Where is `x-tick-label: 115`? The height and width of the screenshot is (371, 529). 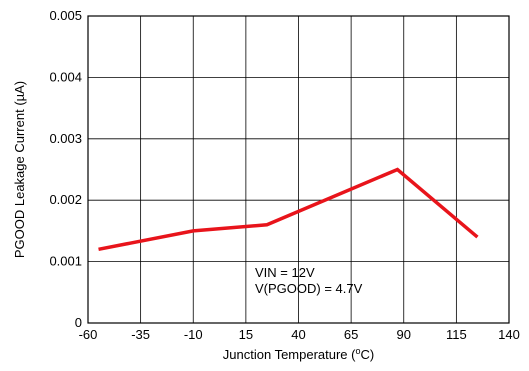 x-tick-label: 115 is located at coordinates (456, 334).